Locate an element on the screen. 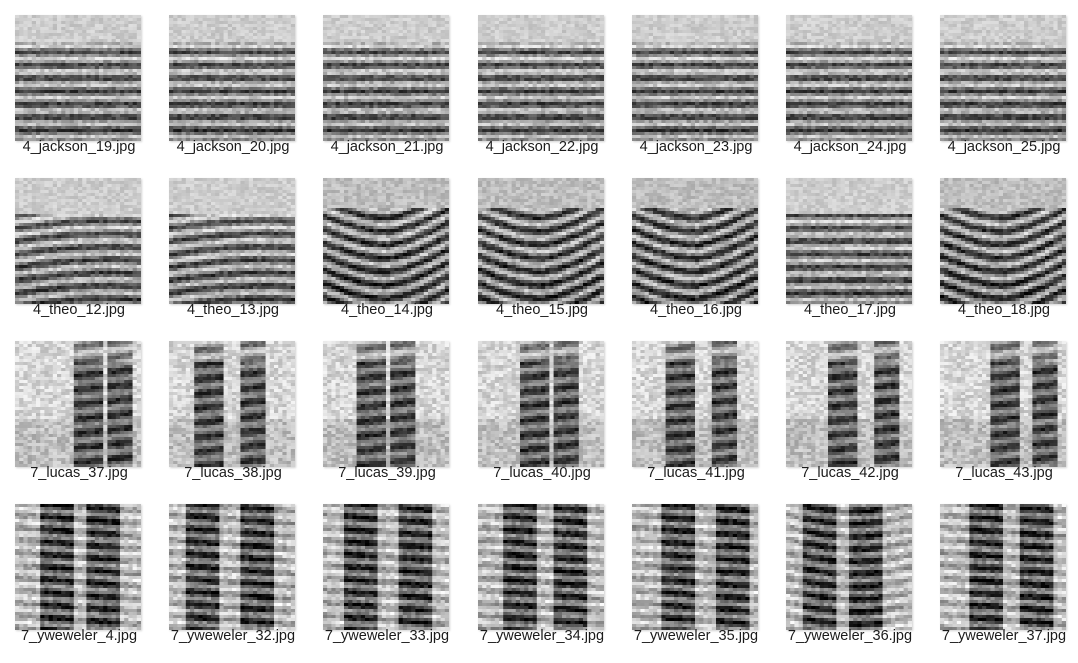 Image resolution: width=1078 pixels, height=663 pixels. file-tile: 7_lucas_37.jpg is located at coordinates (79, 409).